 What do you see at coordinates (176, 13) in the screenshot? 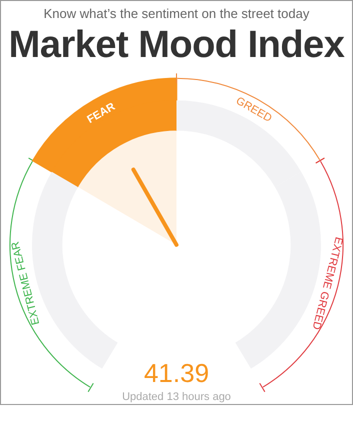
I see `chart-subtitle: Know what’s the sentiment on the street today` at bounding box center [176, 13].